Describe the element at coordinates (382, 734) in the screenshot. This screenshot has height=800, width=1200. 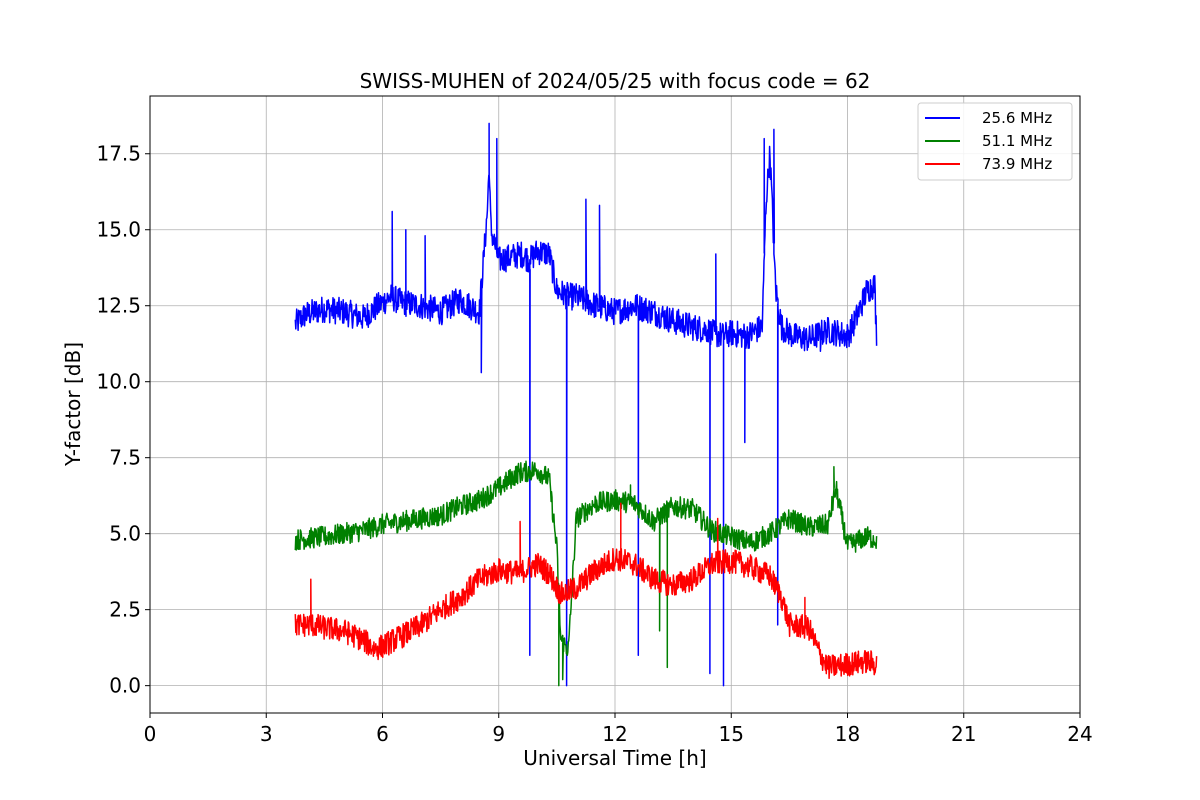
I see `x-tick-label: 6` at that location.